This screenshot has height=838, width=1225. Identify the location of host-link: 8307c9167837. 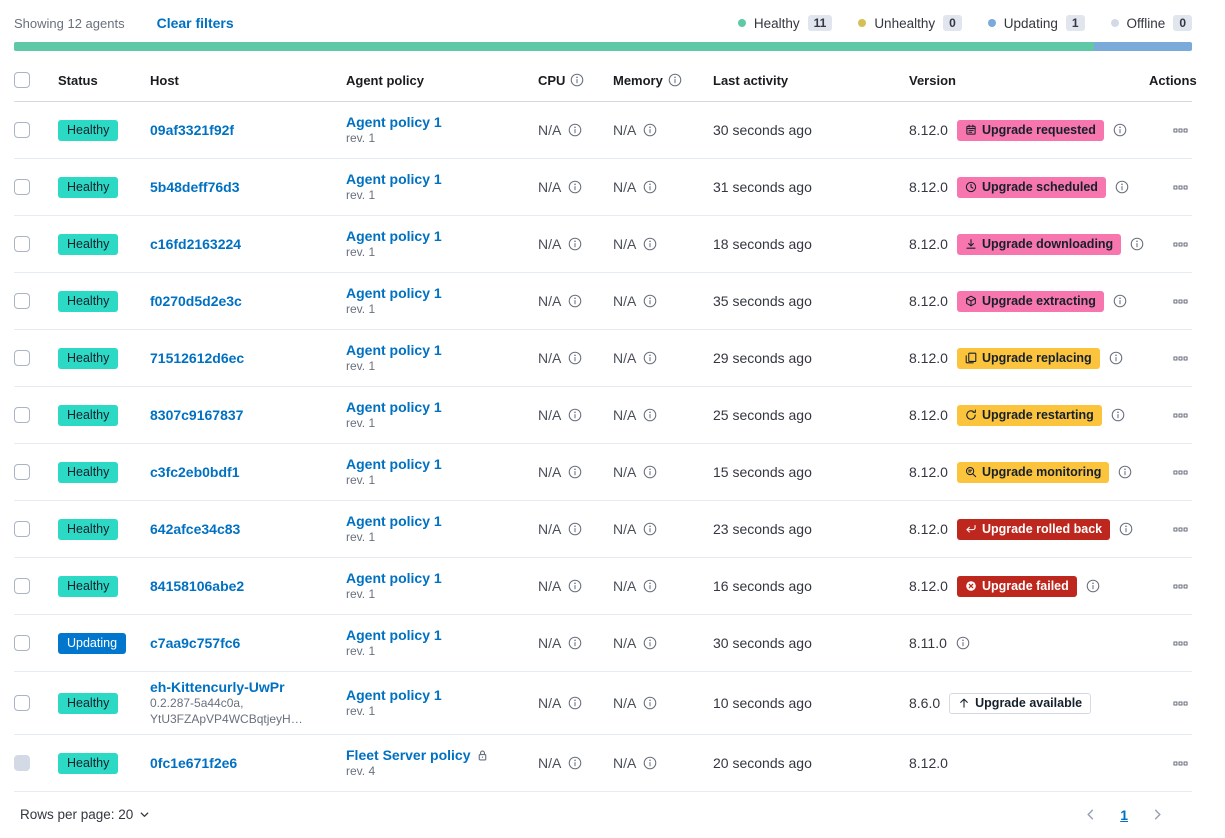
(197, 415).